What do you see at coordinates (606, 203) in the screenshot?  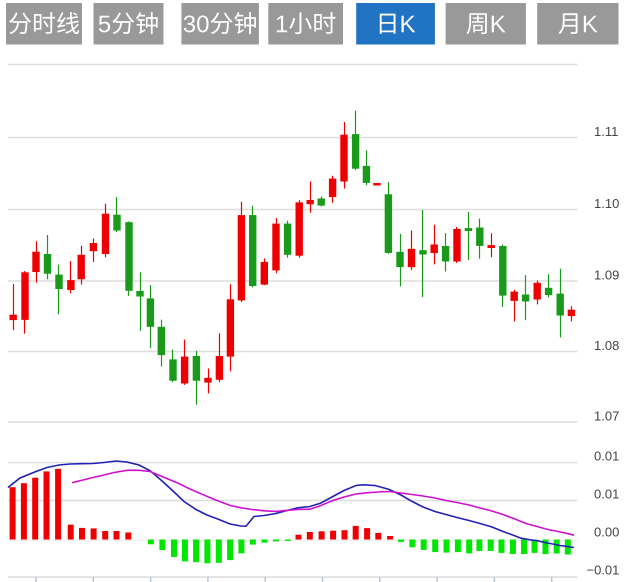 I see `svg-text: 1.10` at bounding box center [606, 203].